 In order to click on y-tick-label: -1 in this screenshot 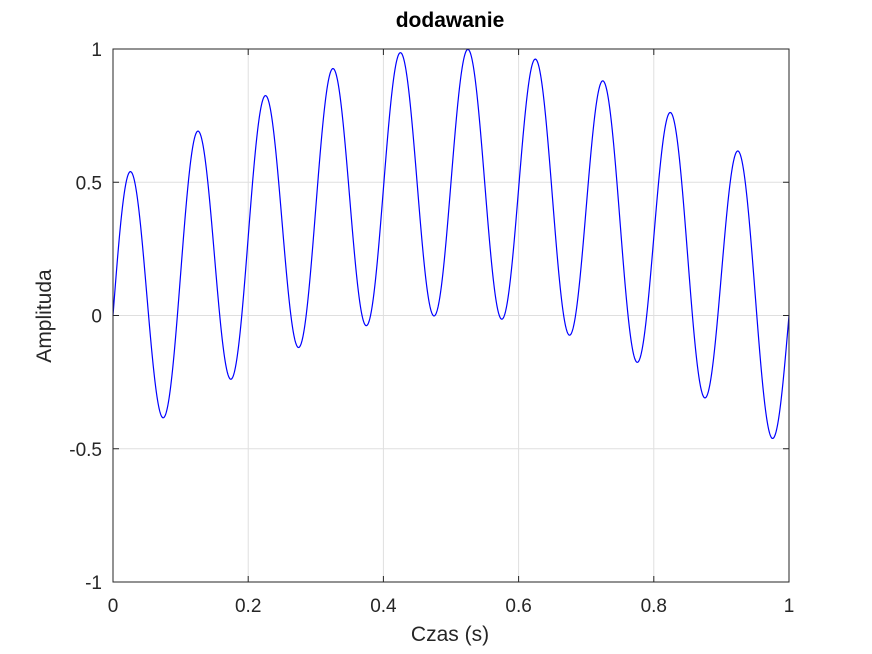, I will do `click(93, 583)`.